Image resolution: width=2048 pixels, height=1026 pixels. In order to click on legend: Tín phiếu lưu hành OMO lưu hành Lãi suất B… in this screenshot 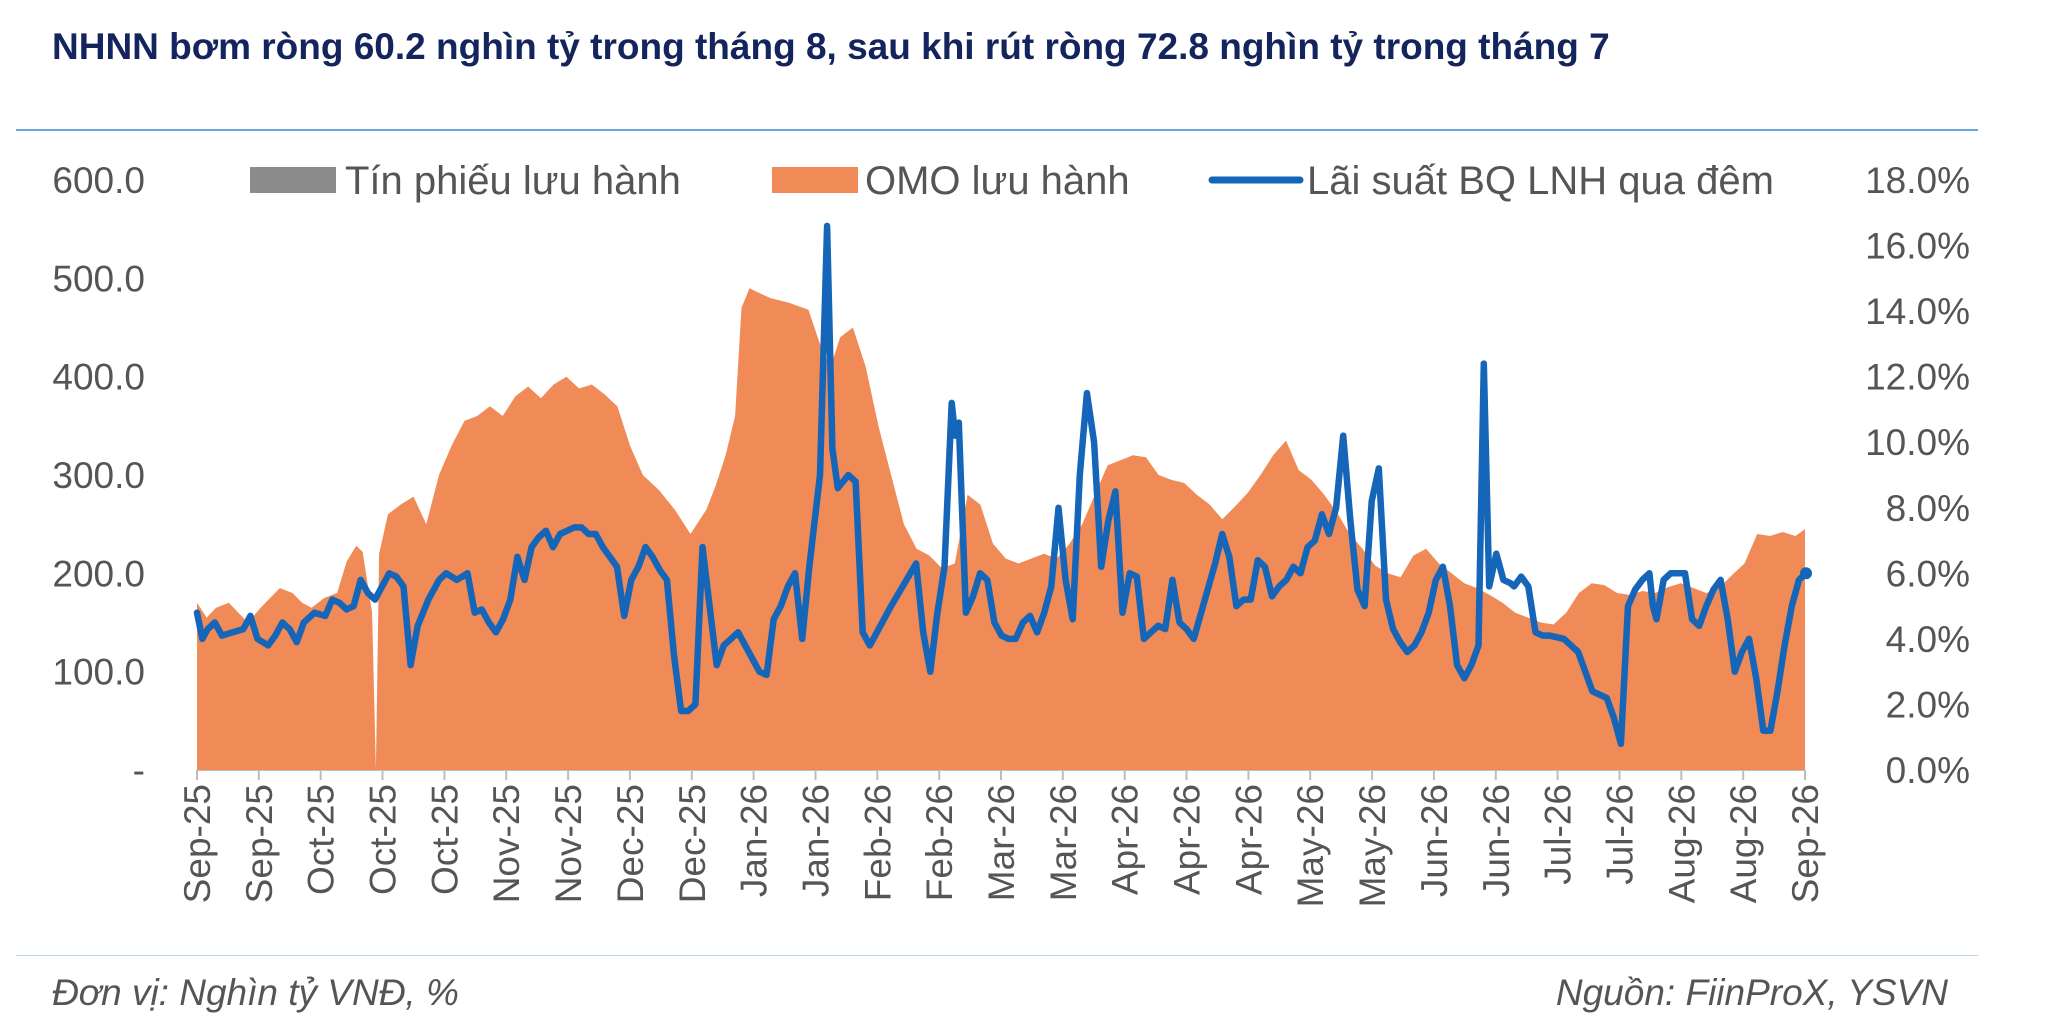, I will do `click(1012, 181)`.